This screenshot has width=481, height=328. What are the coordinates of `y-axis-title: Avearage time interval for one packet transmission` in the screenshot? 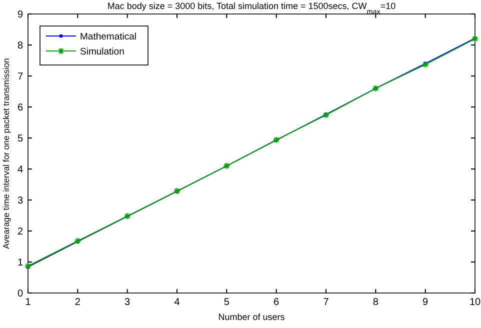 It's located at (6, 153).